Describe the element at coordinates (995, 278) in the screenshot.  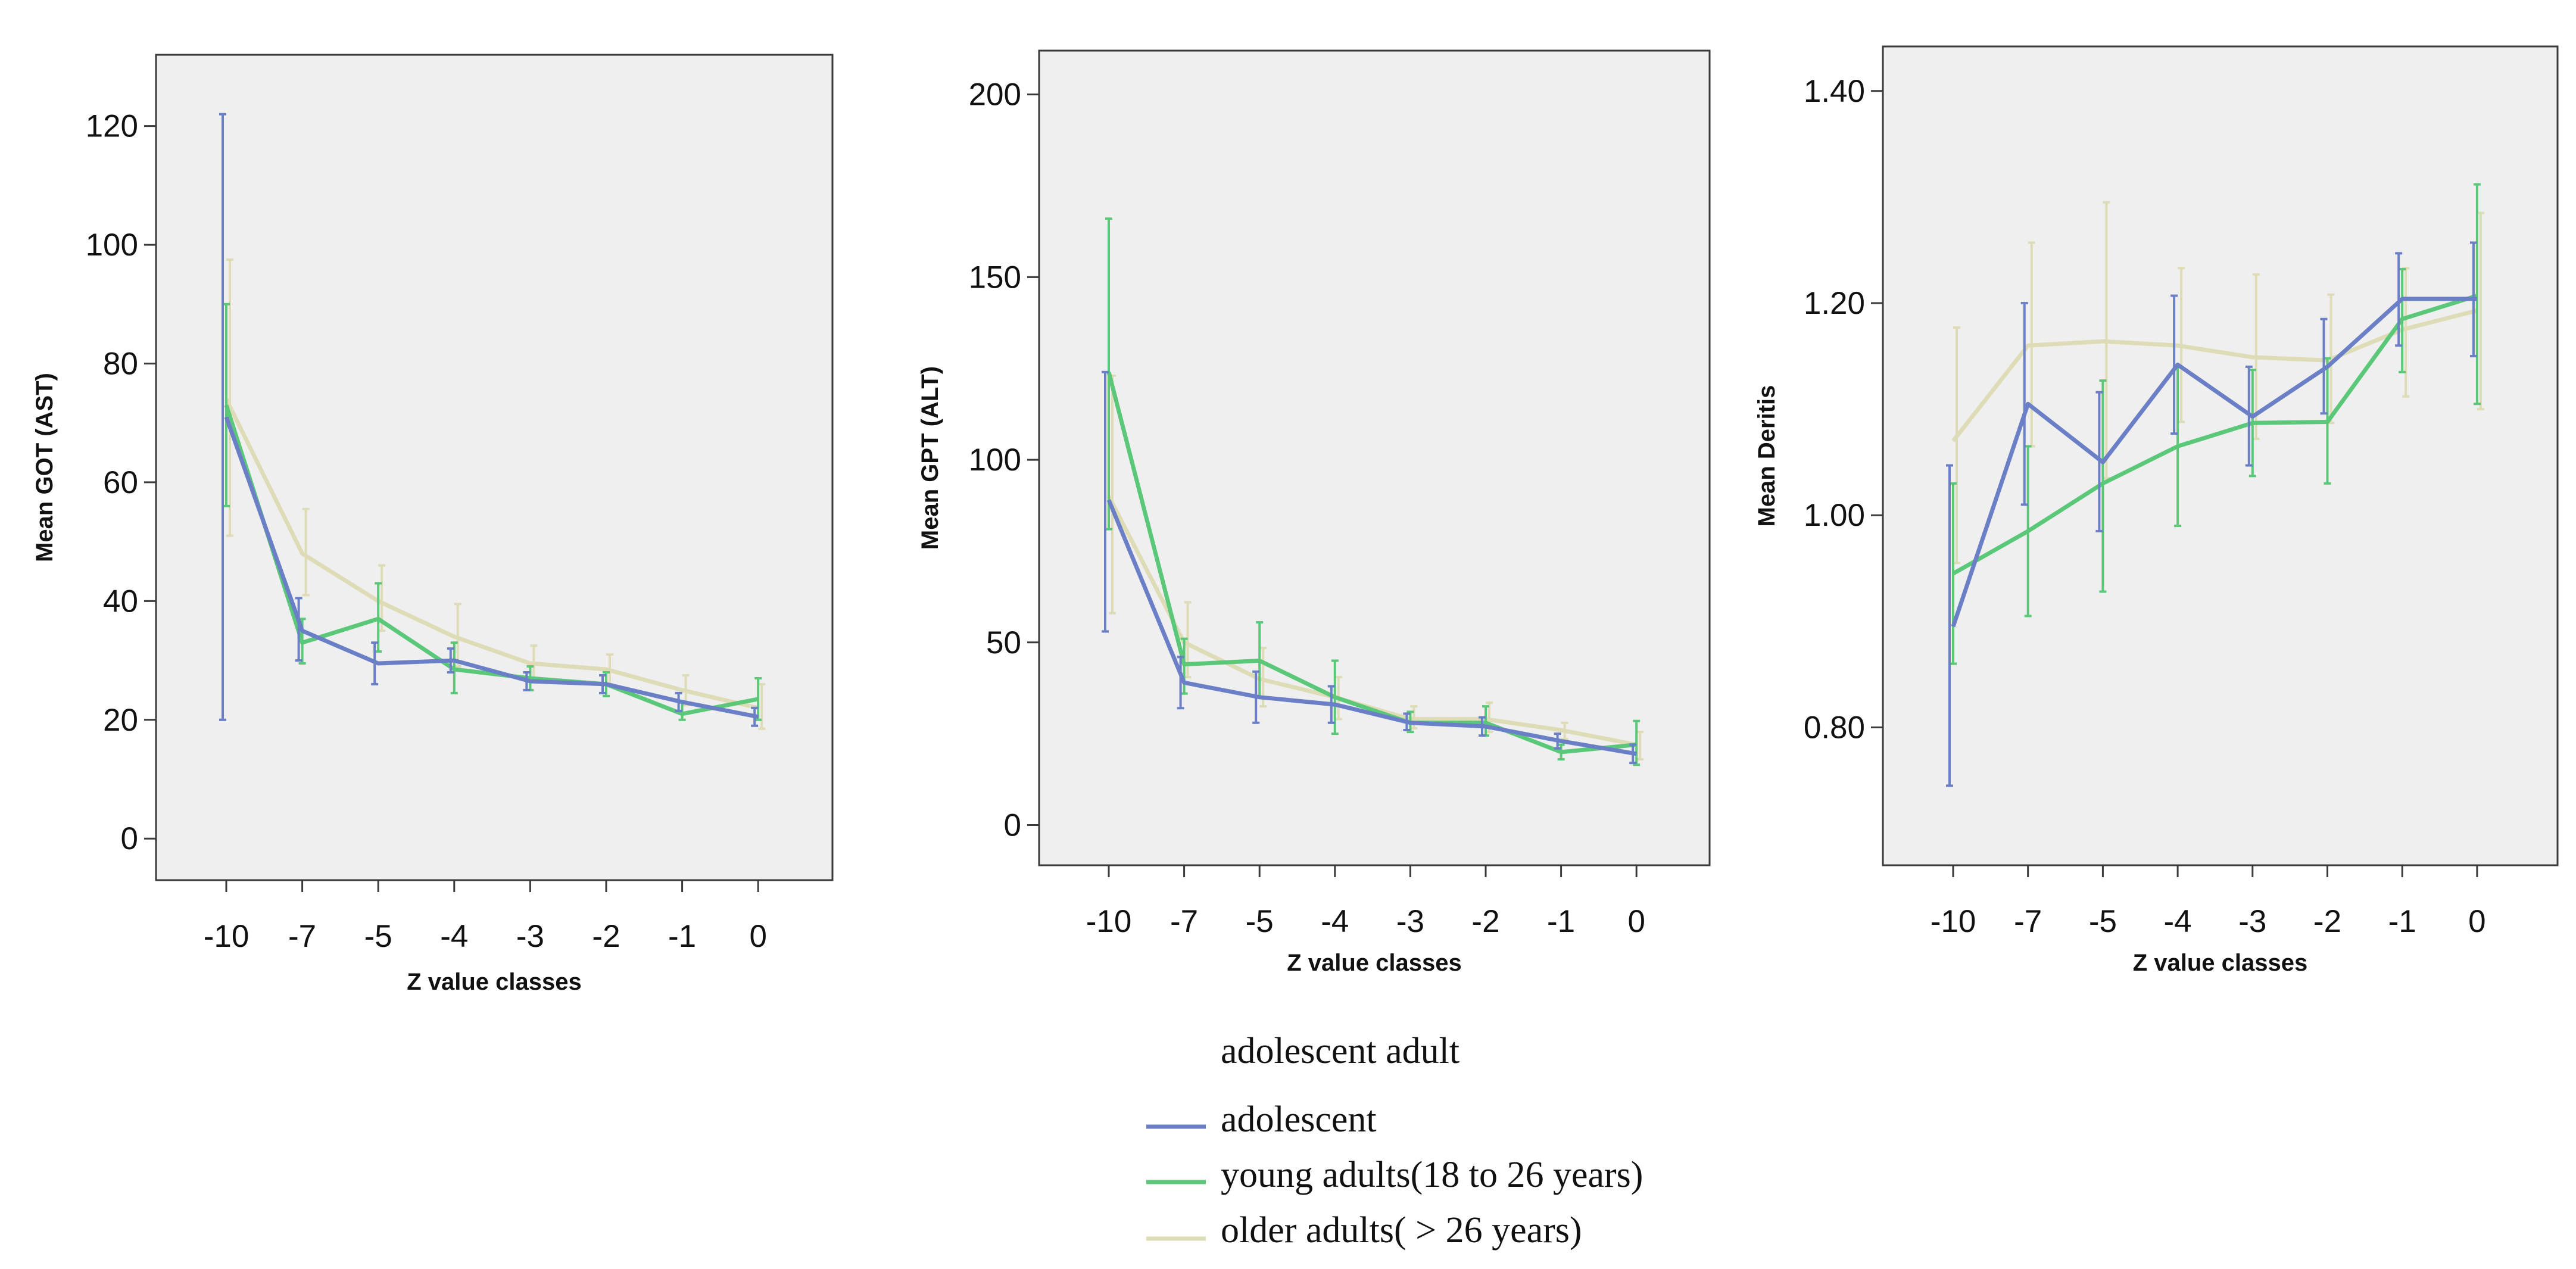
I see `y-tick-label: 150` at that location.